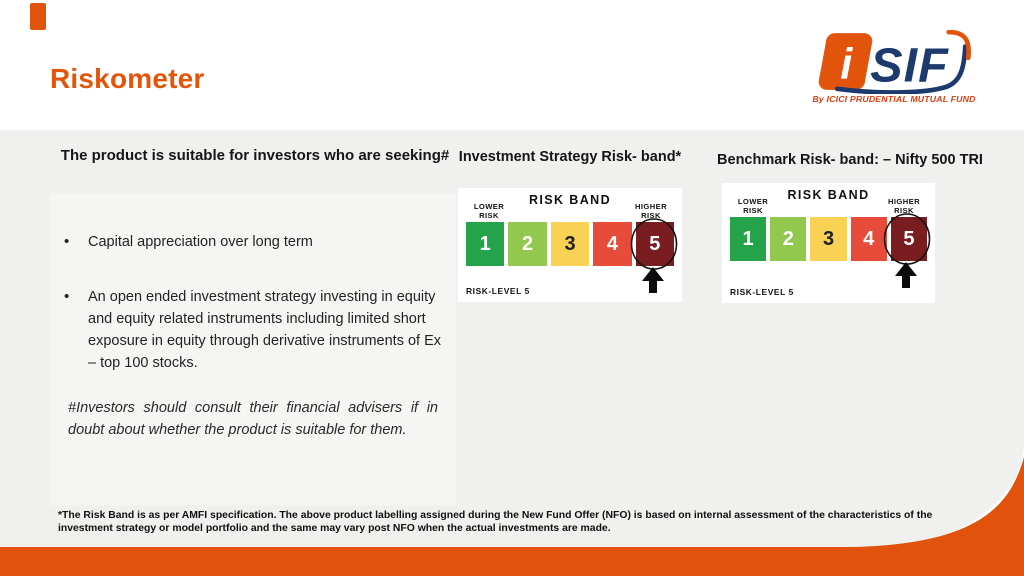 This screenshot has width=1024, height=576. What do you see at coordinates (127, 78) in the screenshot?
I see `page-title: Riskometer` at bounding box center [127, 78].